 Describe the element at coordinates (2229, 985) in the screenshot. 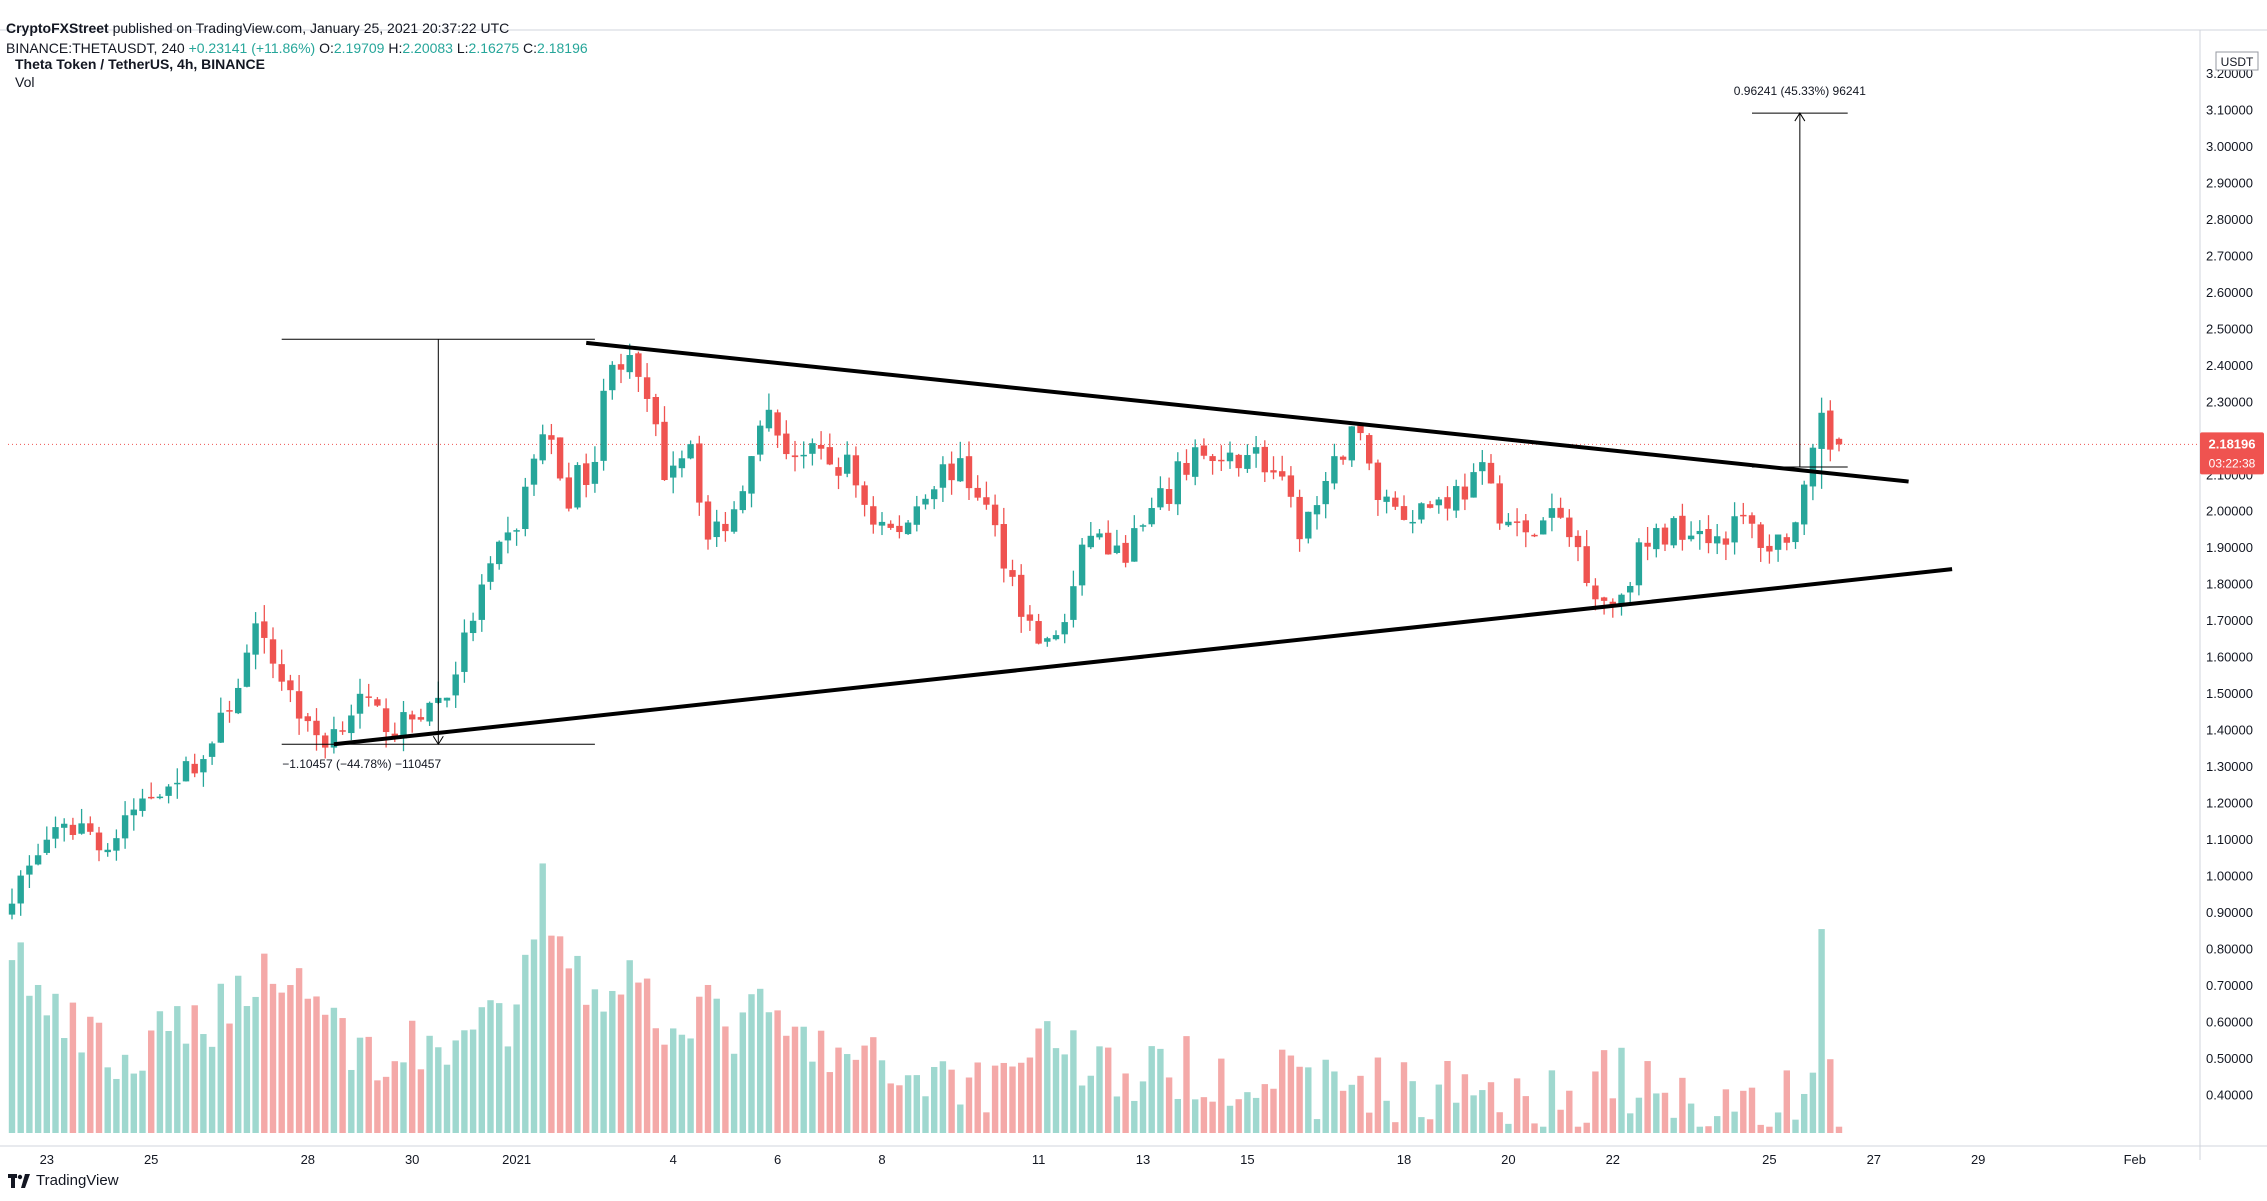

I see `y-tick-label: 0.70000` at that location.